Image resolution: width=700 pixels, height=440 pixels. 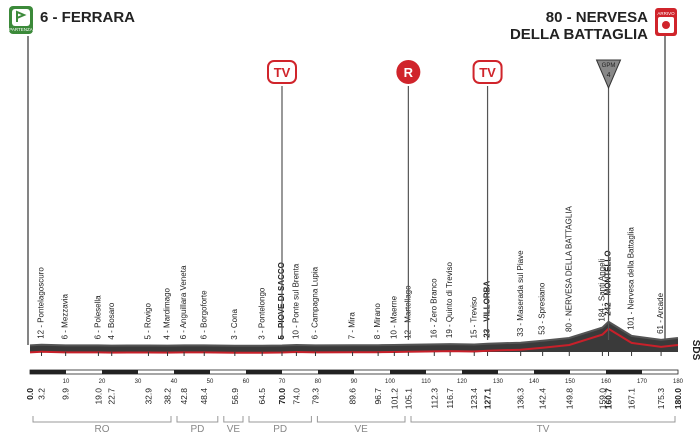 What do you see at coordinates (473, 317) in the screenshot?
I see `waypoint-label: 15 - Treviso` at bounding box center [473, 317].